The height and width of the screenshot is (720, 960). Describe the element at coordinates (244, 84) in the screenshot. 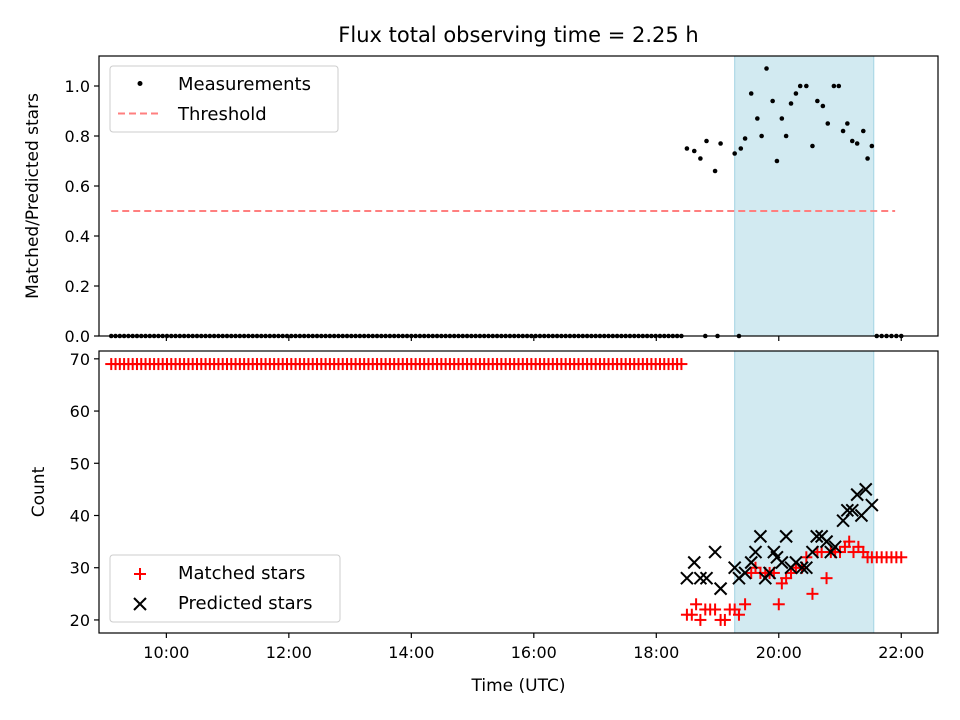

I see `measurements-legend-label: Measurements` at that location.